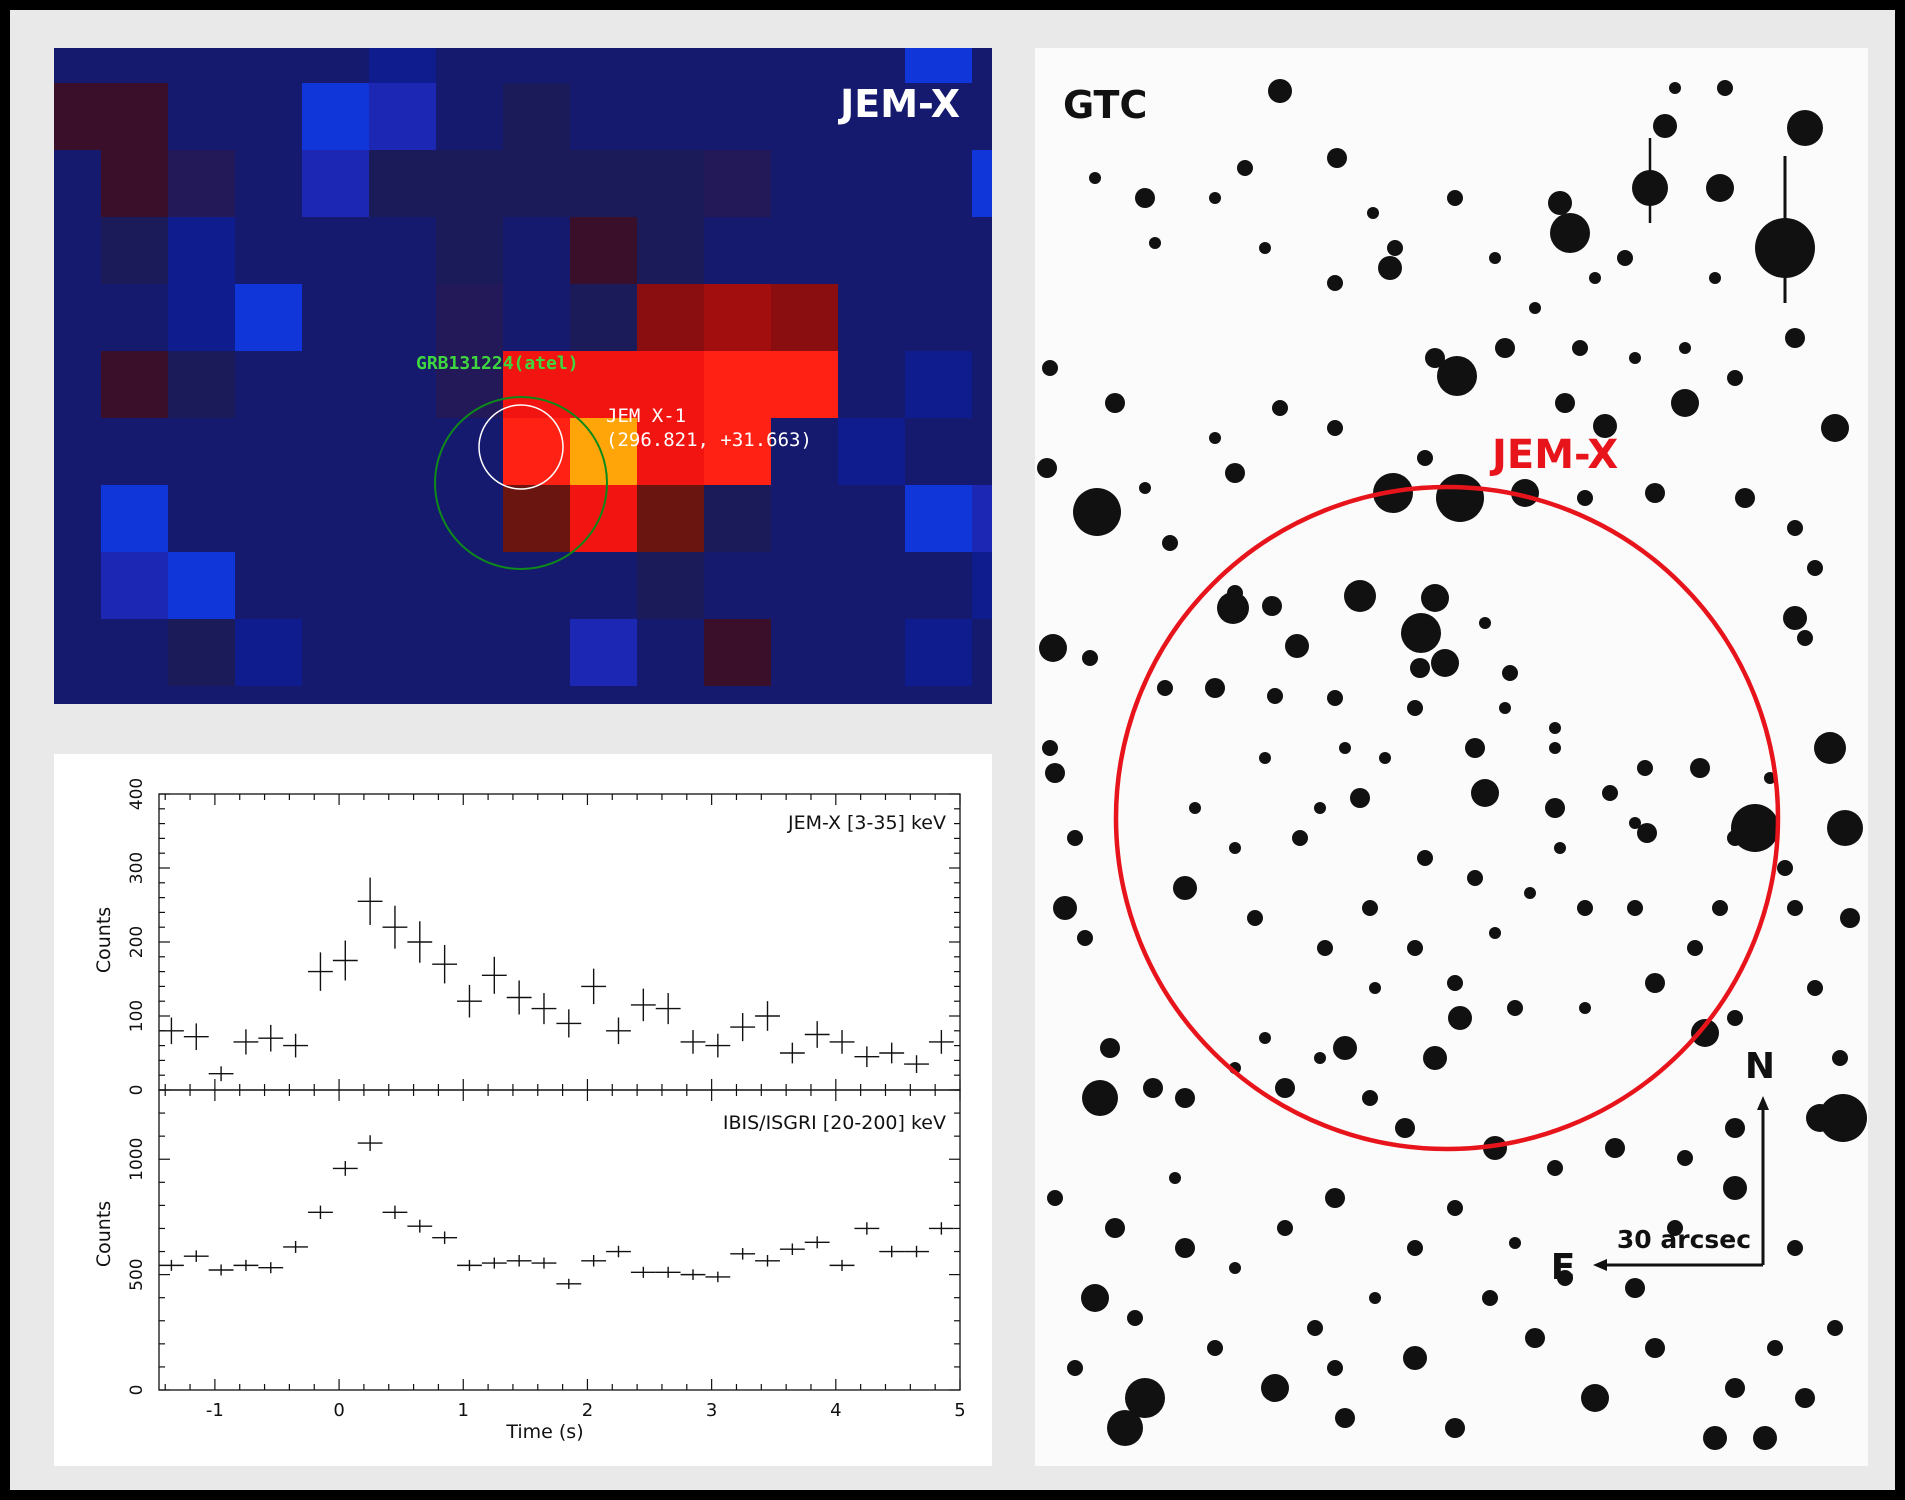 The image size is (1905, 1500). Describe the element at coordinates (646, 416) in the screenshot. I see `source-label: JEM X-1` at that location.